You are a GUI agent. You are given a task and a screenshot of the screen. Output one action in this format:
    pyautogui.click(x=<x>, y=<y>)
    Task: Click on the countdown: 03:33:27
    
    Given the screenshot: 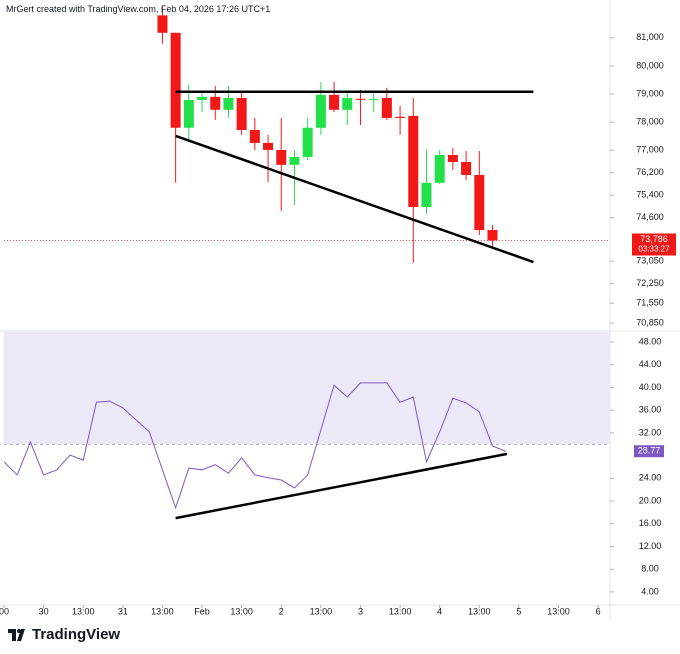 What is the action you would take?
    pyautogui.click(x=654, y=249)
    